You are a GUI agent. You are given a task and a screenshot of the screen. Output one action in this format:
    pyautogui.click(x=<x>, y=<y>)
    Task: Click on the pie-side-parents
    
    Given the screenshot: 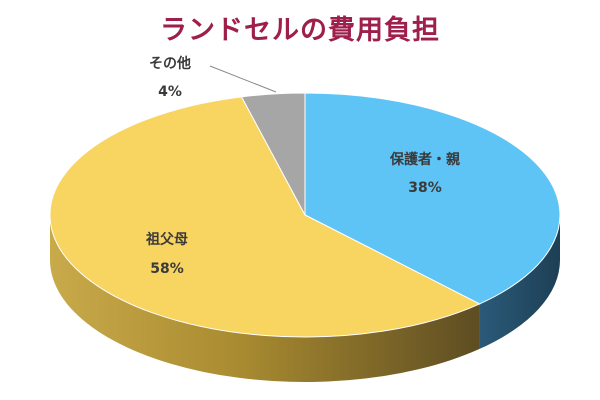 What is the action you would take?
    pyautogui.click(x=519, y=282)
    